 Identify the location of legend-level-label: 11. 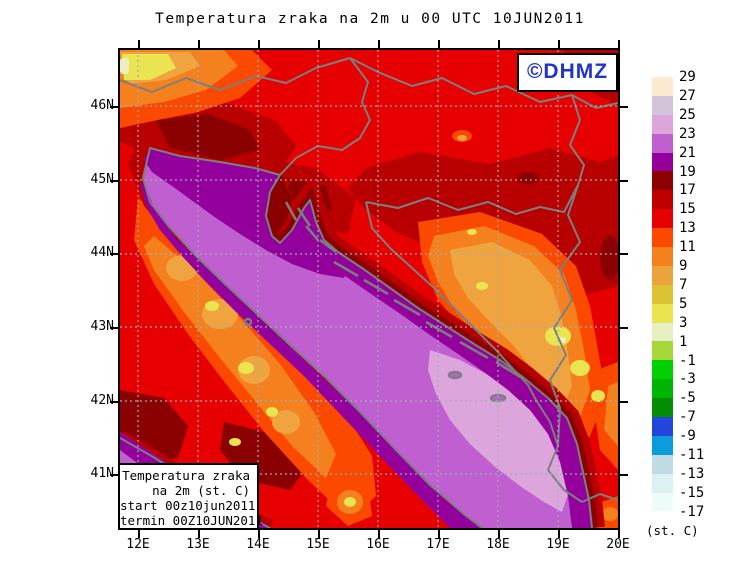
(687, 247).